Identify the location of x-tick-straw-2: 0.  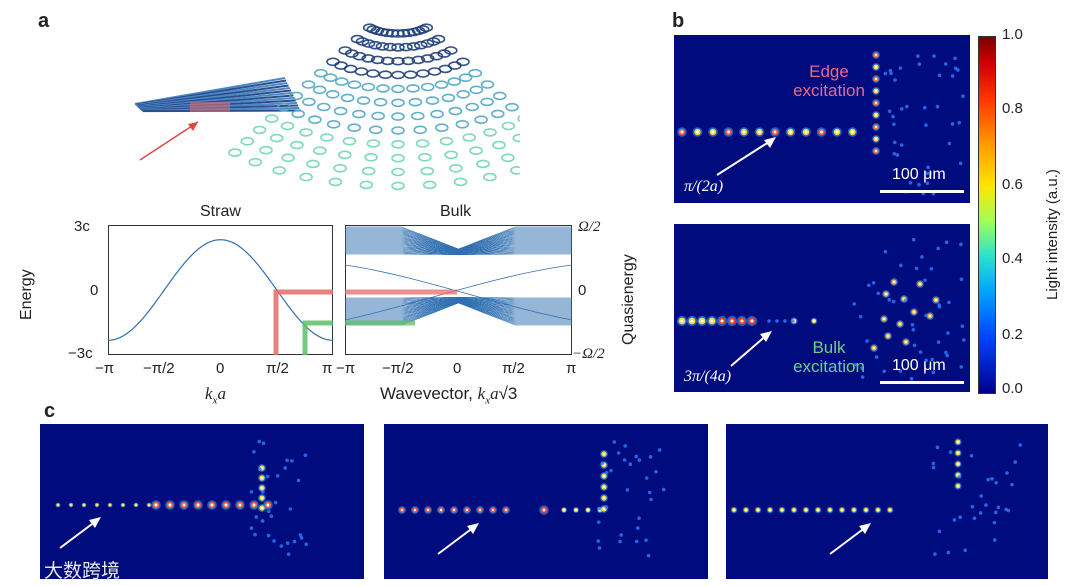
(220, 368).